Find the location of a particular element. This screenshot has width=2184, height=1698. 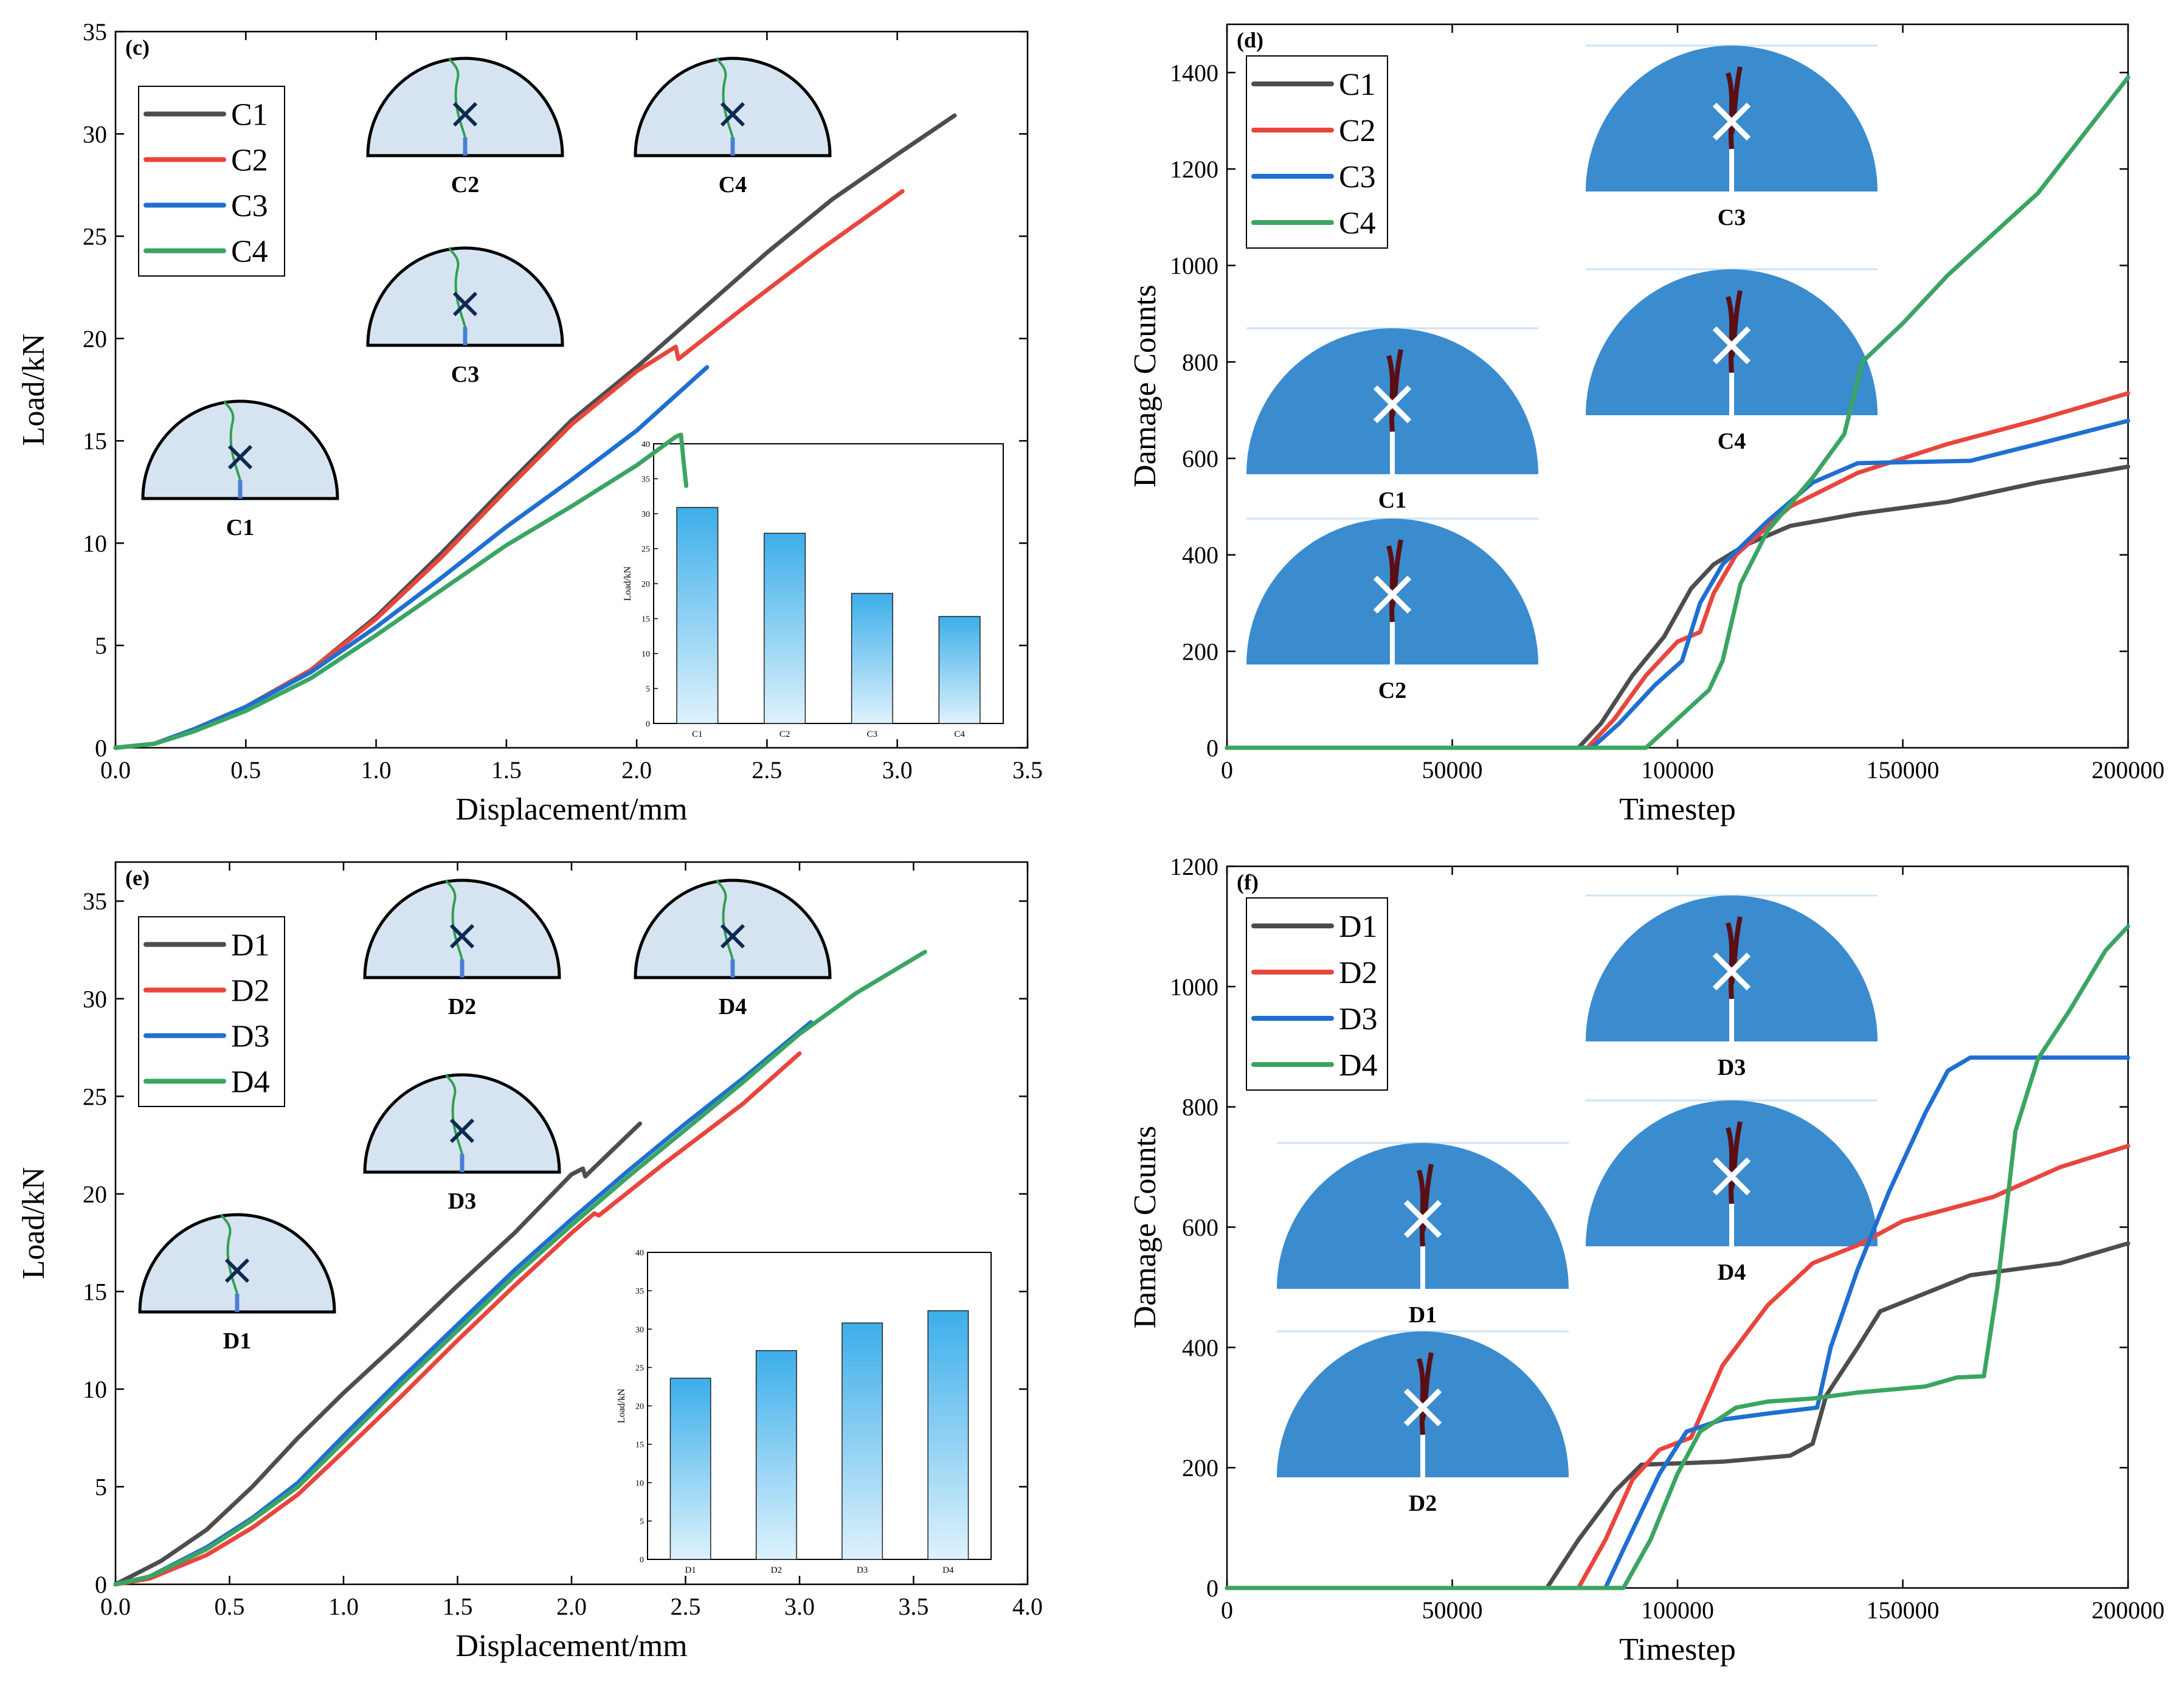

specimen-label: C2 is located at coordinates (465, 185).